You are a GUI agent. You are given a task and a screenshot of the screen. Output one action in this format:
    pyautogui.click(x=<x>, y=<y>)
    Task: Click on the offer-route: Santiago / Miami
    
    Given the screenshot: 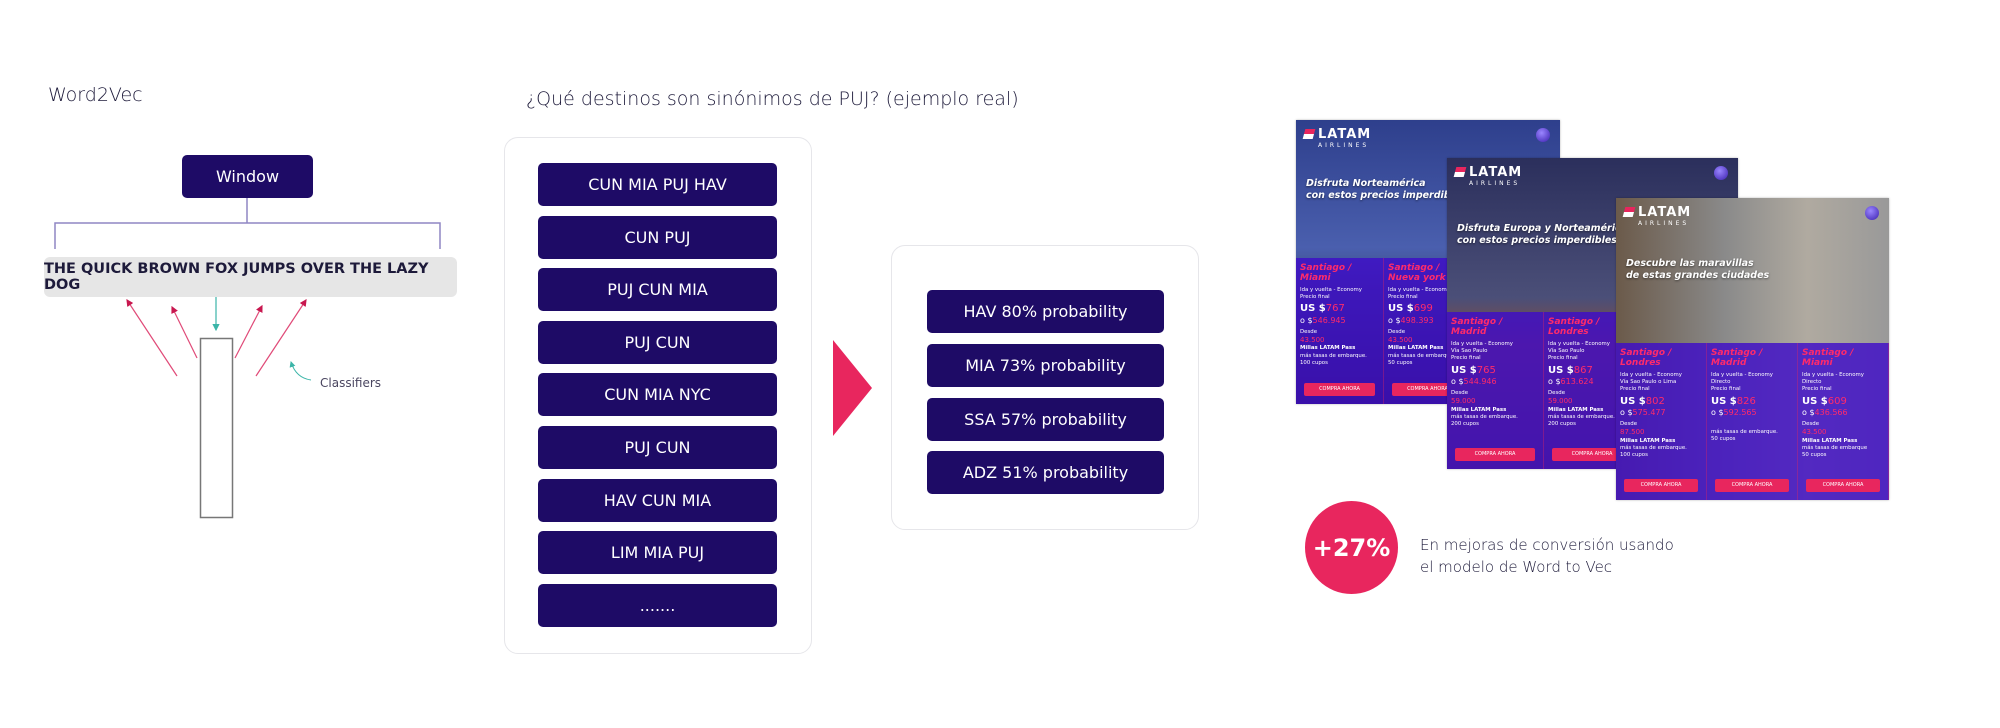 What is the action you would take?
    pyautogui.click(x=1843, y=358)
    